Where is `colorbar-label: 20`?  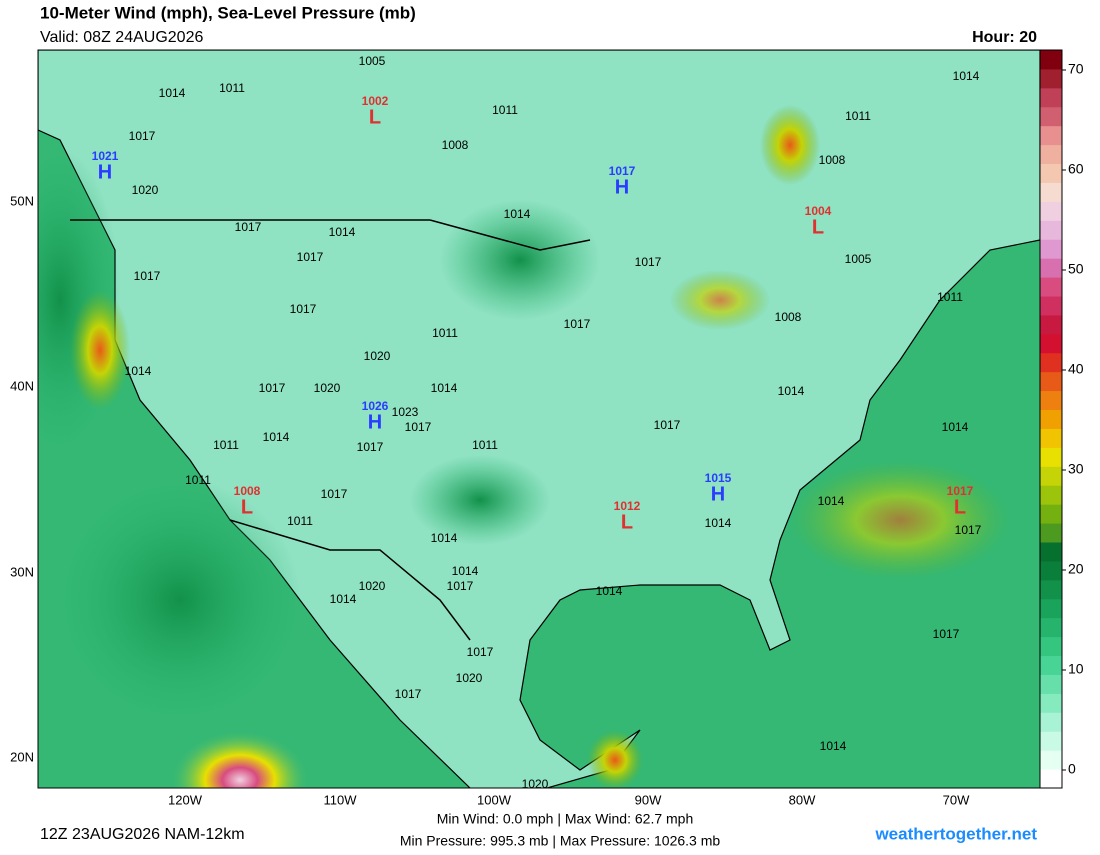 colorbar-label: 20 is located at coordinates (1076, 569).